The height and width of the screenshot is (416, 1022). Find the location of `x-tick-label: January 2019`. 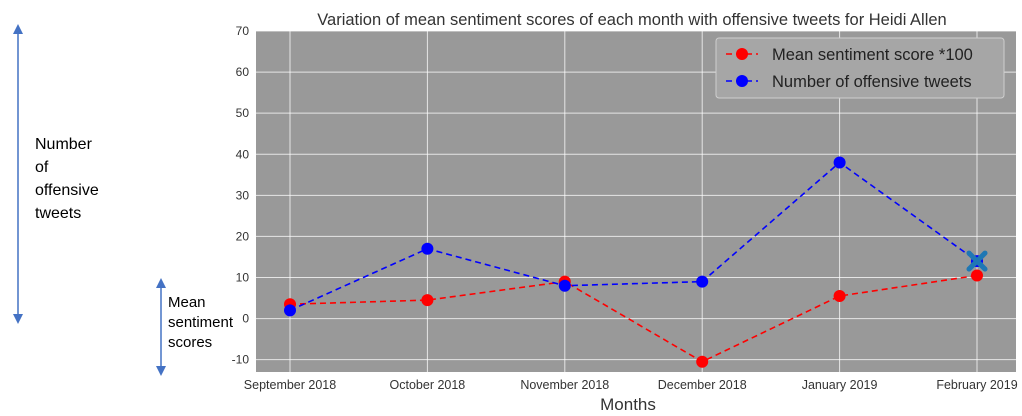

x-tick-label: January 2019 is located at coordinates (840, 385).